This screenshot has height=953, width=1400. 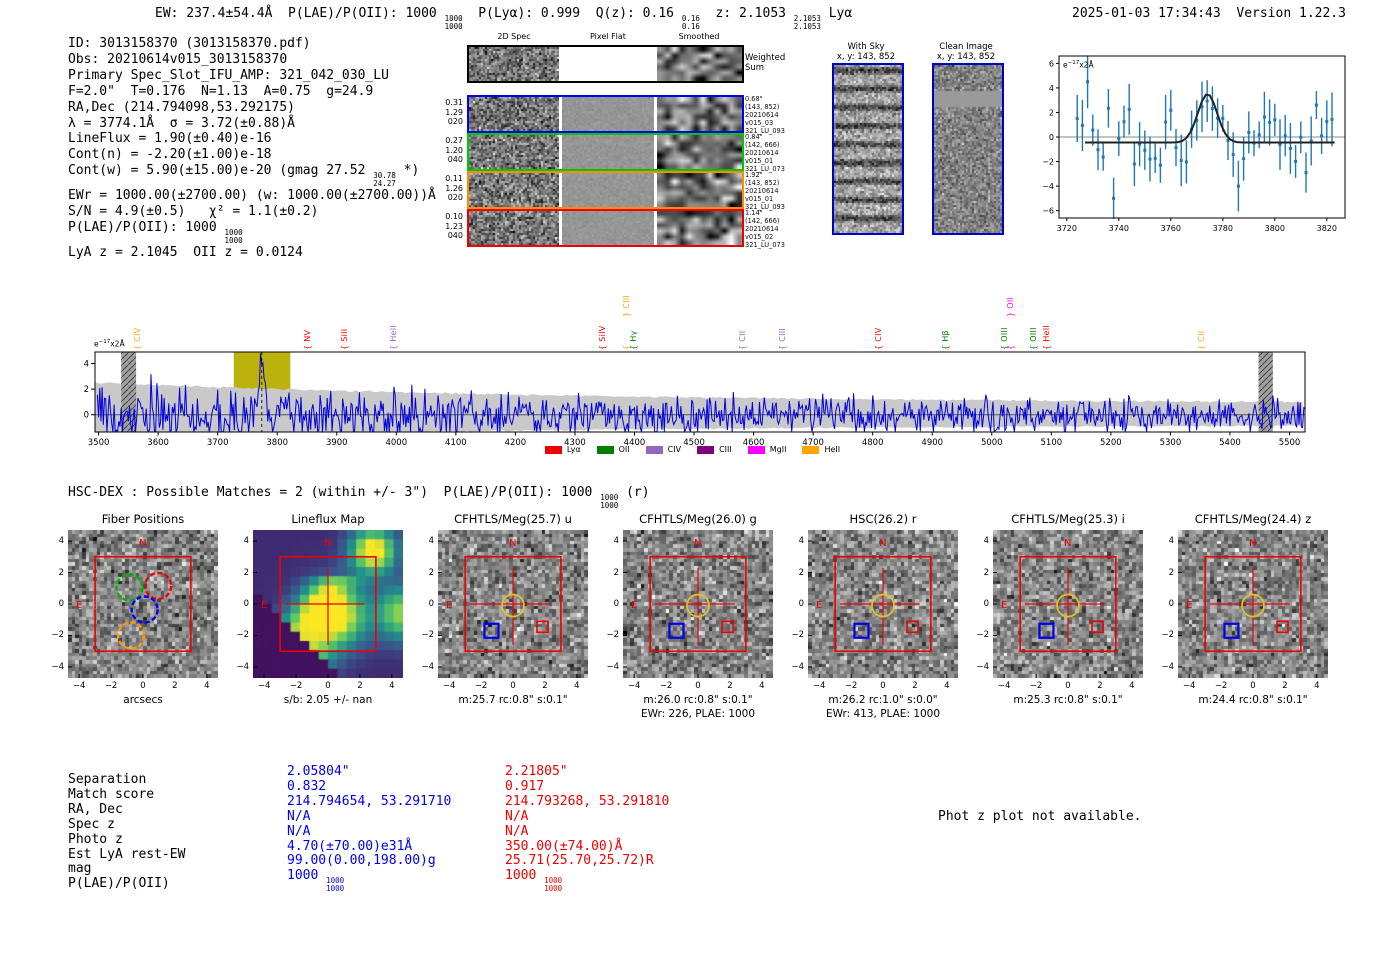 What do you see at coordinates (698, 519) in the screenshot?
I see `cutout-title: CFHTLS/Meg(26.0) g` at bounding box center [698, 519].